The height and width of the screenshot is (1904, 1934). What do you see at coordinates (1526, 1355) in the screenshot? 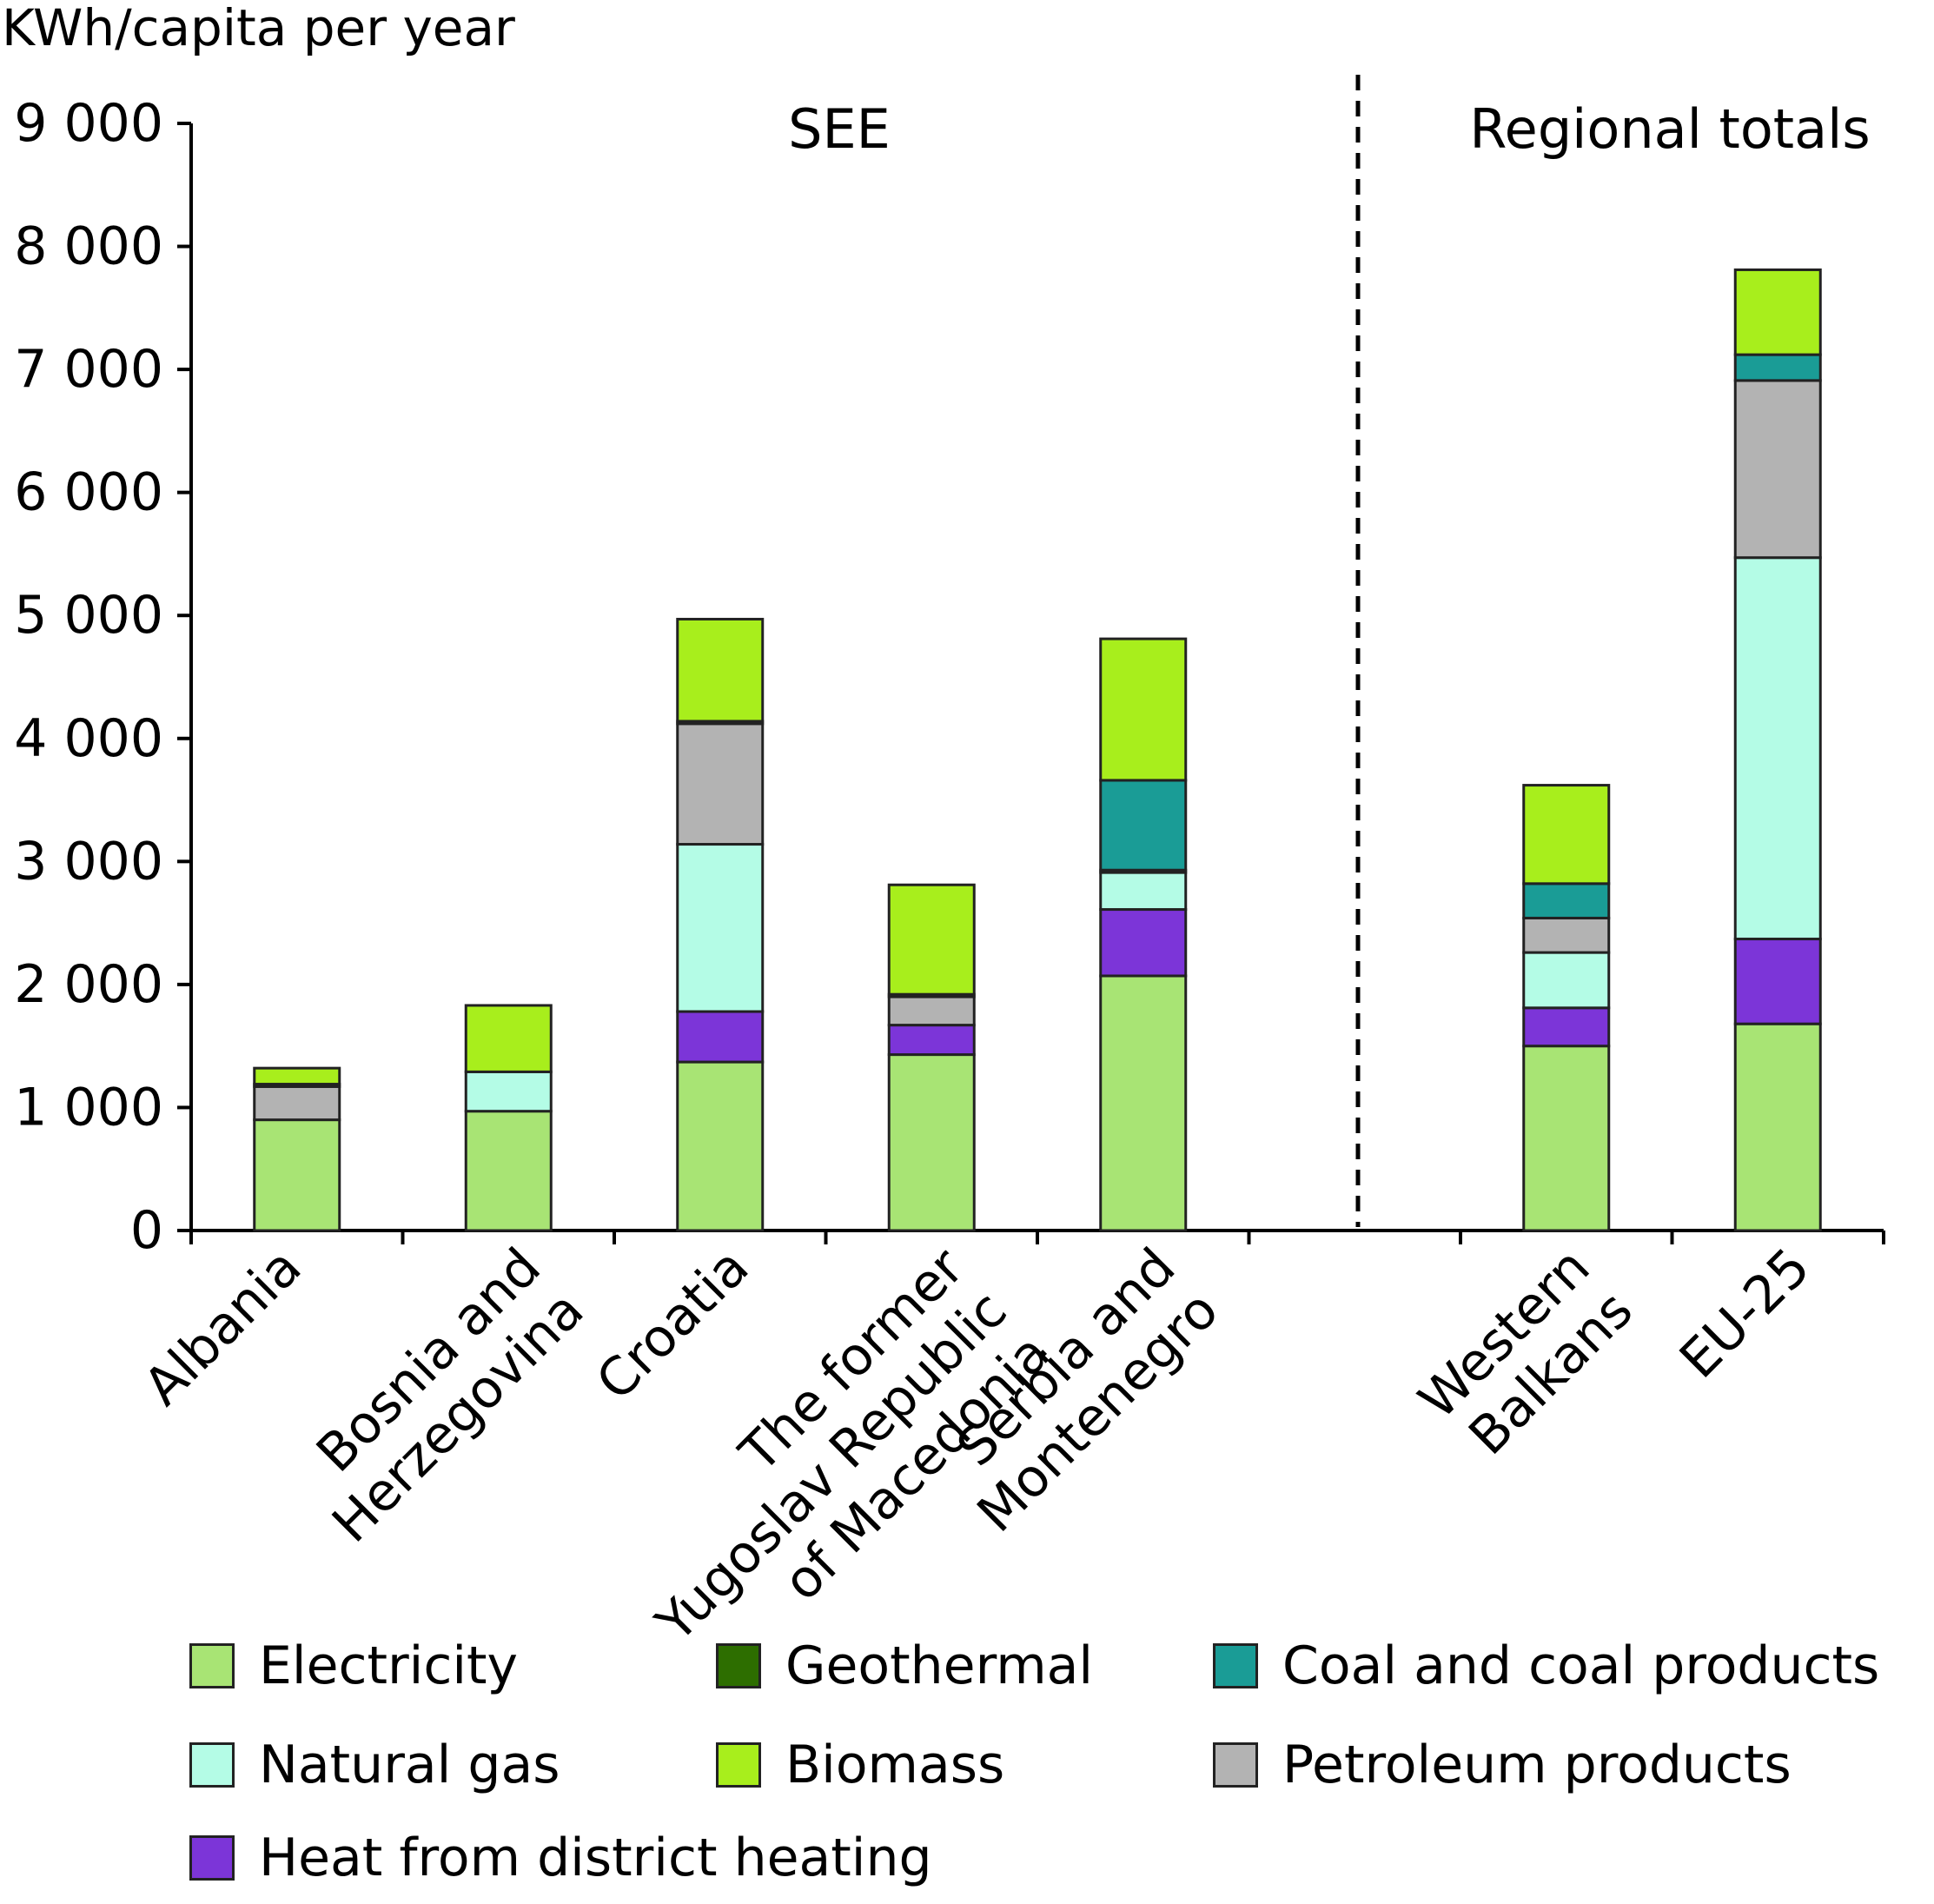
I see `x-tick-label: WesternBalkans` at bounding box center [1526, 1355].